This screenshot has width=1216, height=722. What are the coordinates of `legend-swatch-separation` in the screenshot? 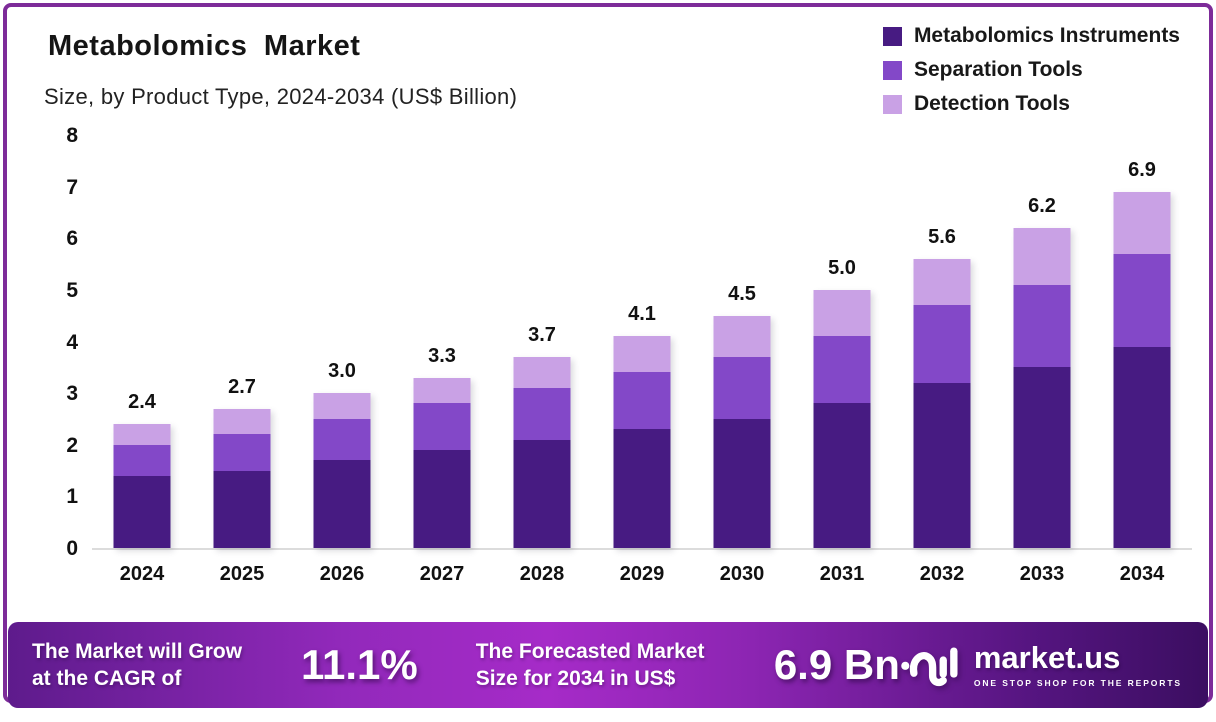 It's located at (892, 70).